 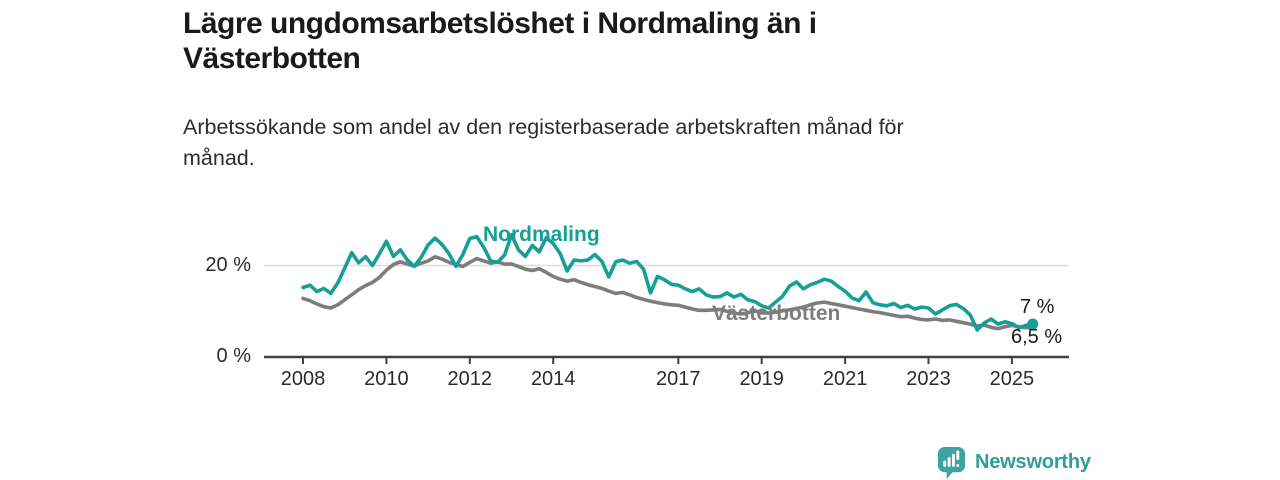 I want to click on y-tick-label-20: 20 %, so click(x=228, y=264).